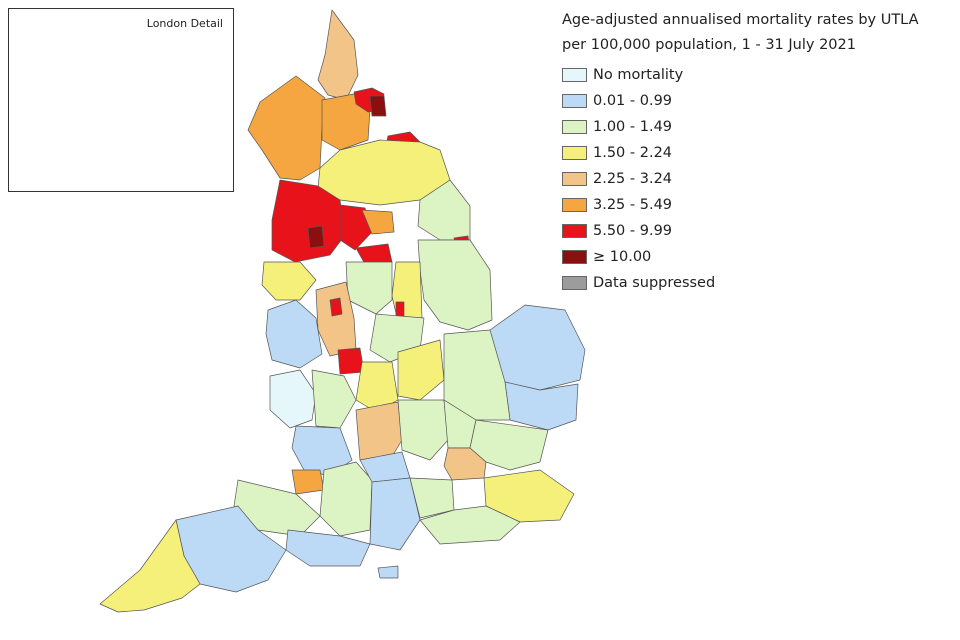  Describe the element at coordinates (633, 127) in the screenshot. I see `legend-label: 1.00 - 1.49` at that location.